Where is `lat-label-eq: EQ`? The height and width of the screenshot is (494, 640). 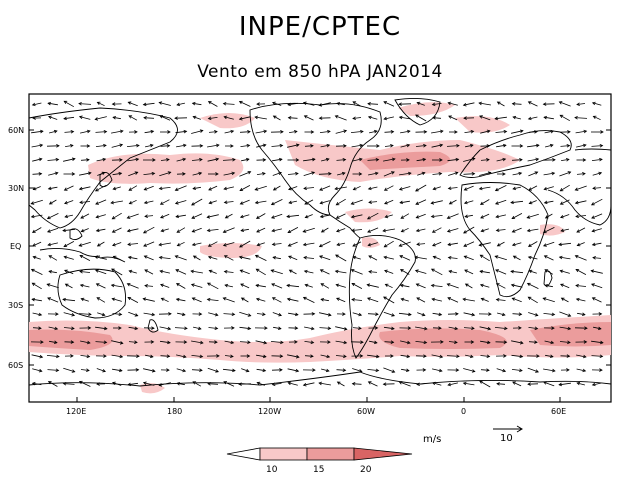
lat-label-eq: EQ is located at coordinates (15, 246).